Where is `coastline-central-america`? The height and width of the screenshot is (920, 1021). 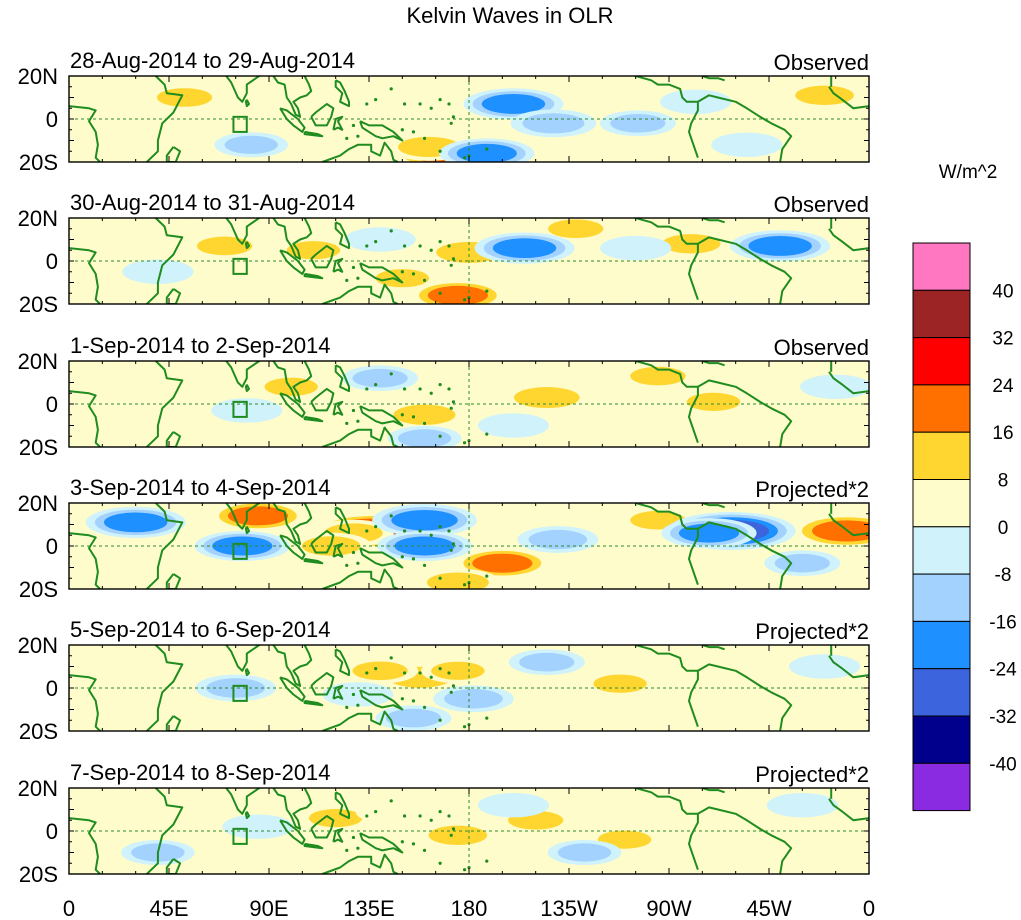 coastline-central-america is located at coordinates (666, 516).